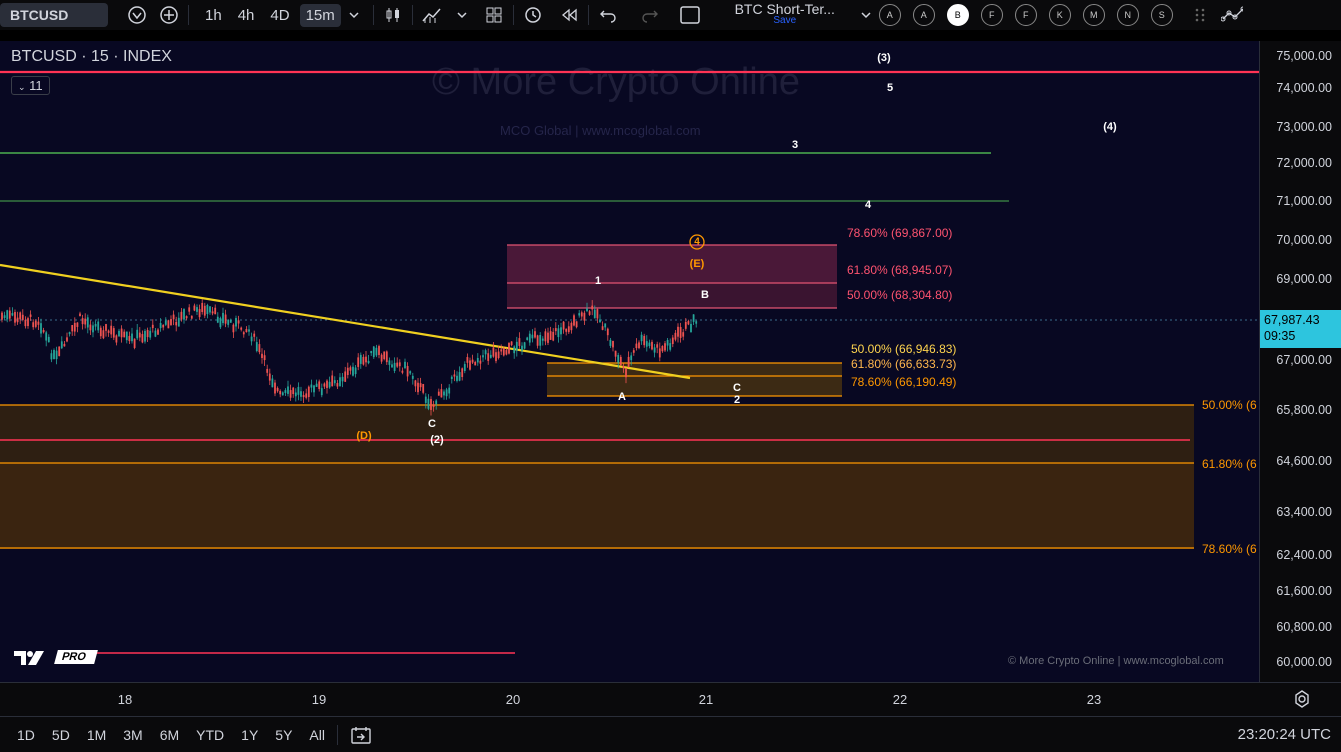  What do you see at coordinates (1161, 15) in the screenshot?
I see `profile-circle-s: S` at bounding box center [1161, 15].